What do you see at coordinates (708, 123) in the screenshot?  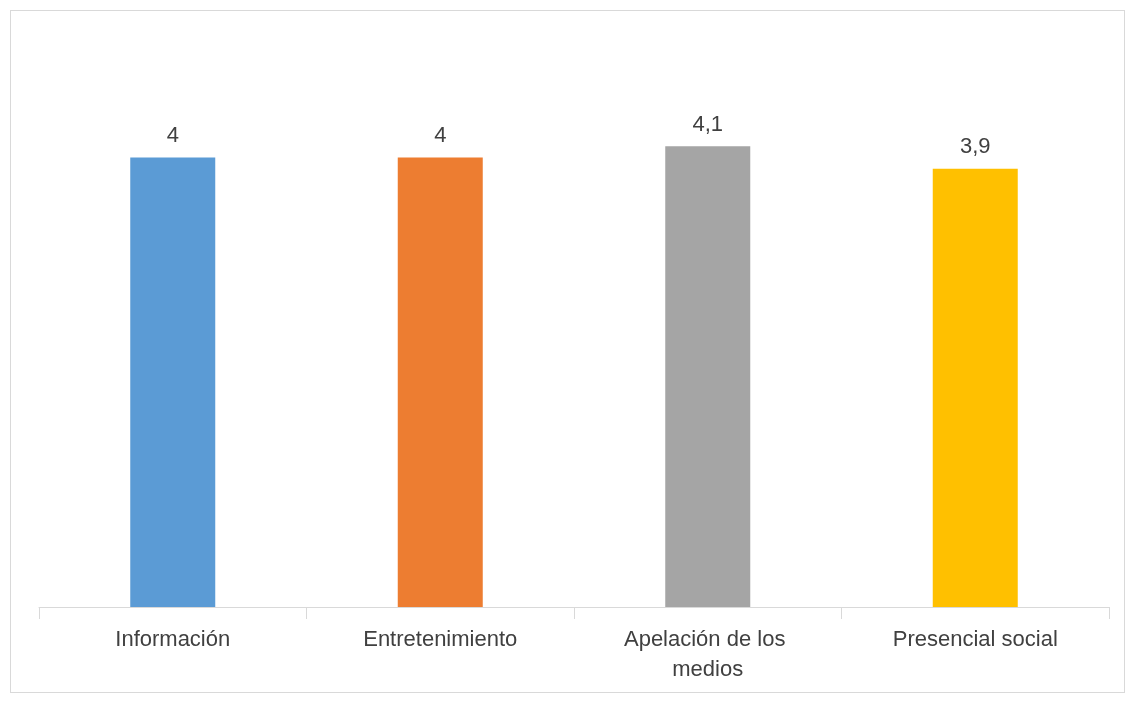 I see `data-label: 4,1` at bounding box center [708, 123].